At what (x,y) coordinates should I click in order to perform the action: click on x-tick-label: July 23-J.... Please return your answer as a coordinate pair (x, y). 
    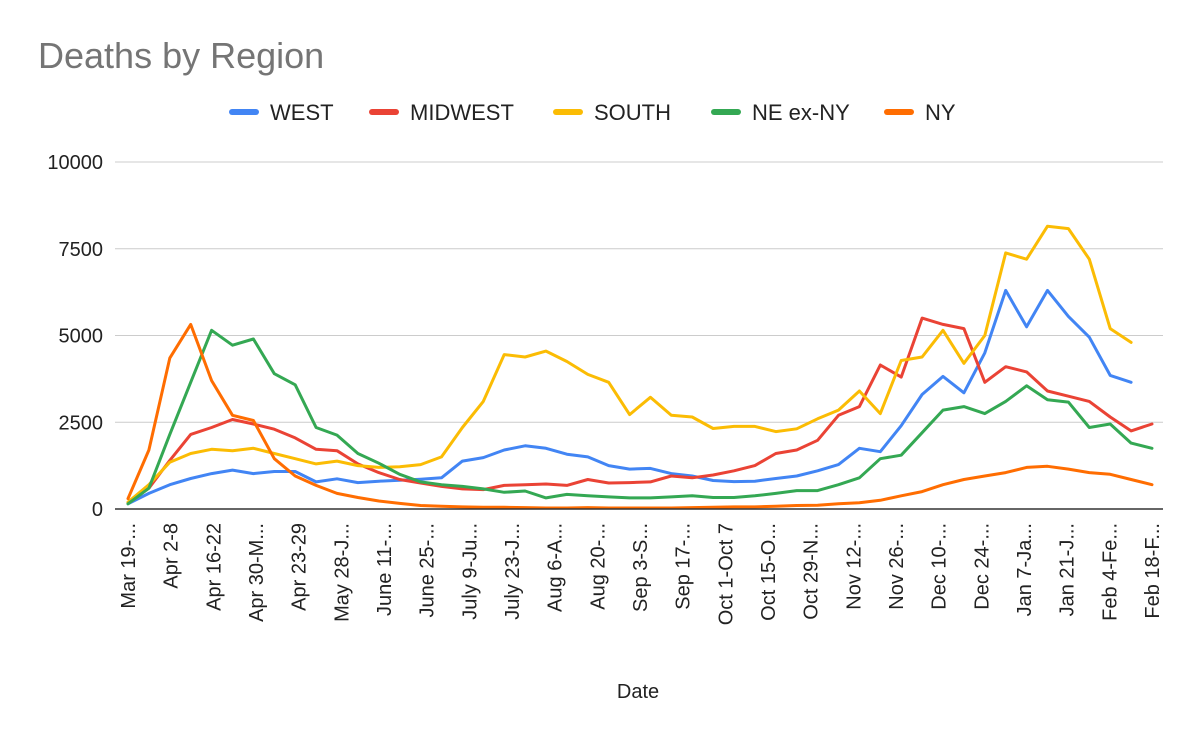
    Looking at the image, I should click on (513, 571).